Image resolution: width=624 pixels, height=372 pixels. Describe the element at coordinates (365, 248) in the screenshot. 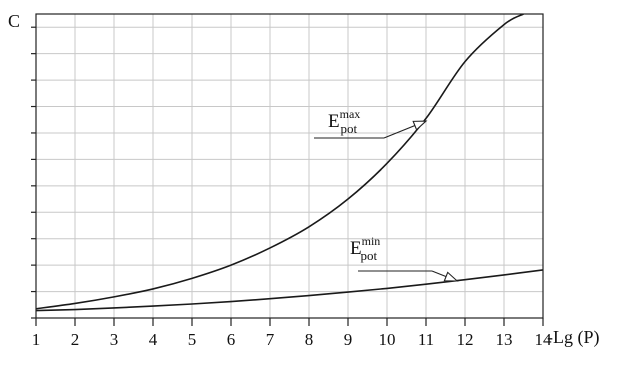

I see `annotation-label: Emin pot` at that location.